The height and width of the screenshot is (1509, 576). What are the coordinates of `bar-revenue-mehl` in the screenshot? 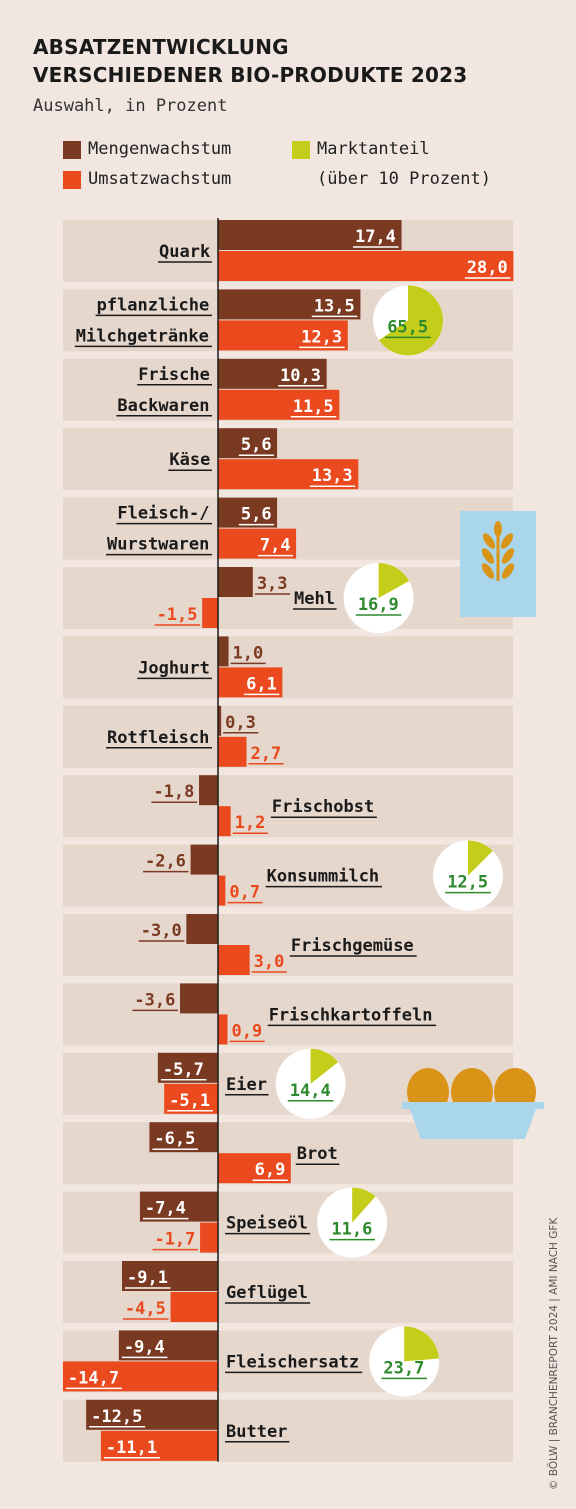 It's located at (210, 613).